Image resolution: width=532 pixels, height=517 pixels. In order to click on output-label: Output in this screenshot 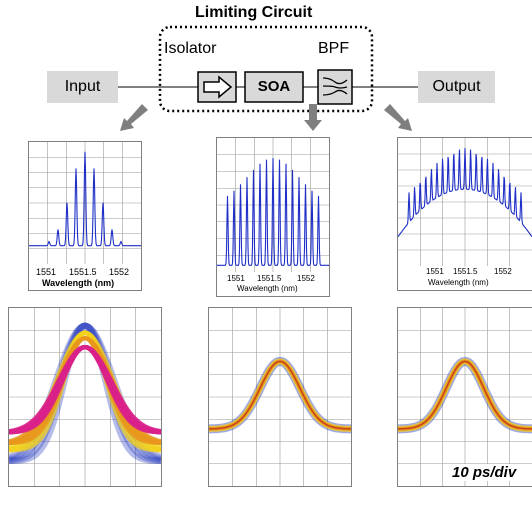, I will do `click(456, 86)`.